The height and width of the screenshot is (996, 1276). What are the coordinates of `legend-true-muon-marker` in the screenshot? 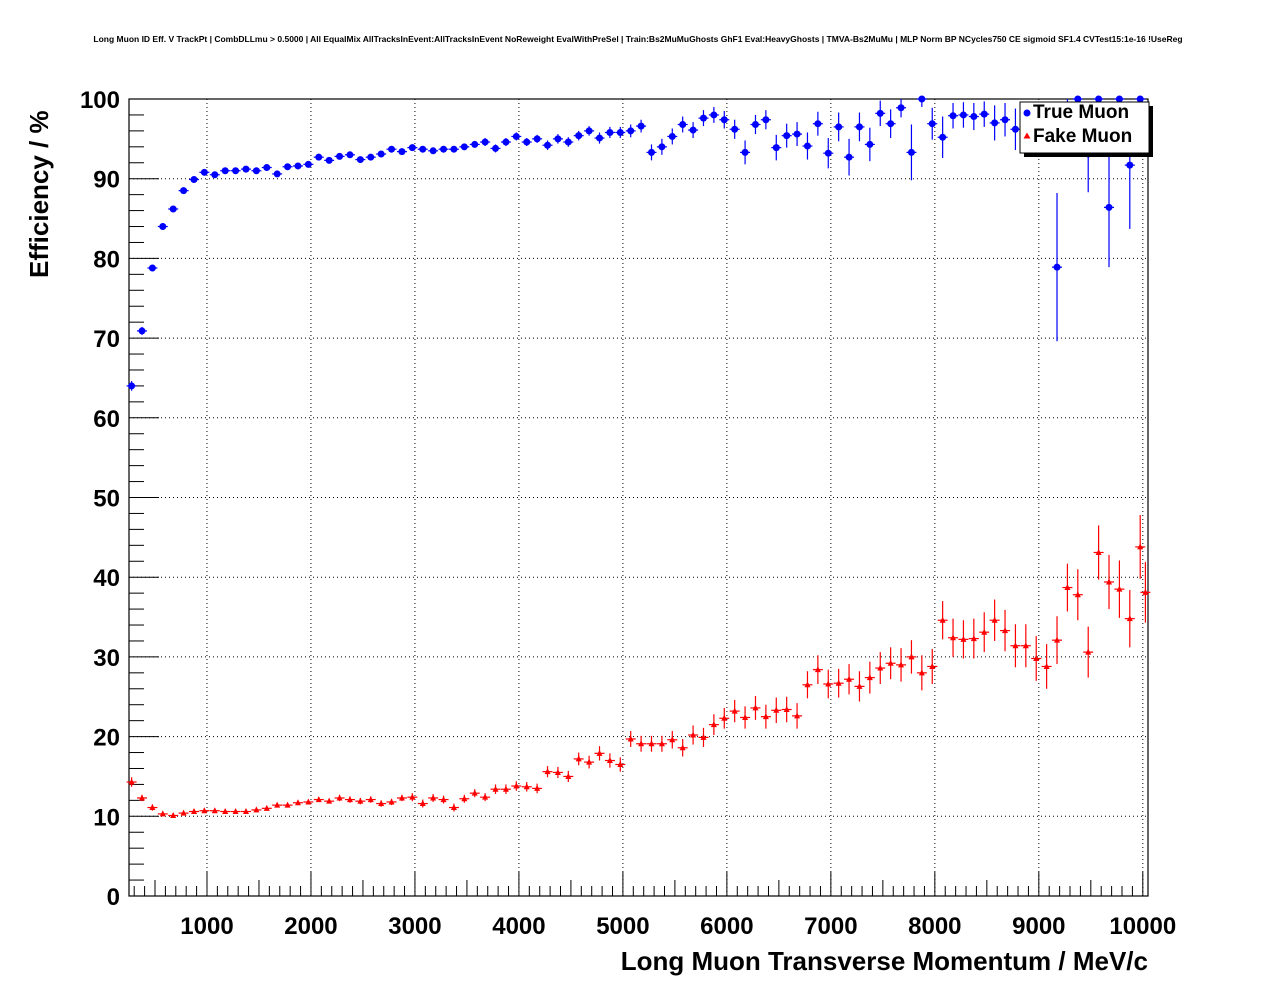 It's located at (1027, 113).